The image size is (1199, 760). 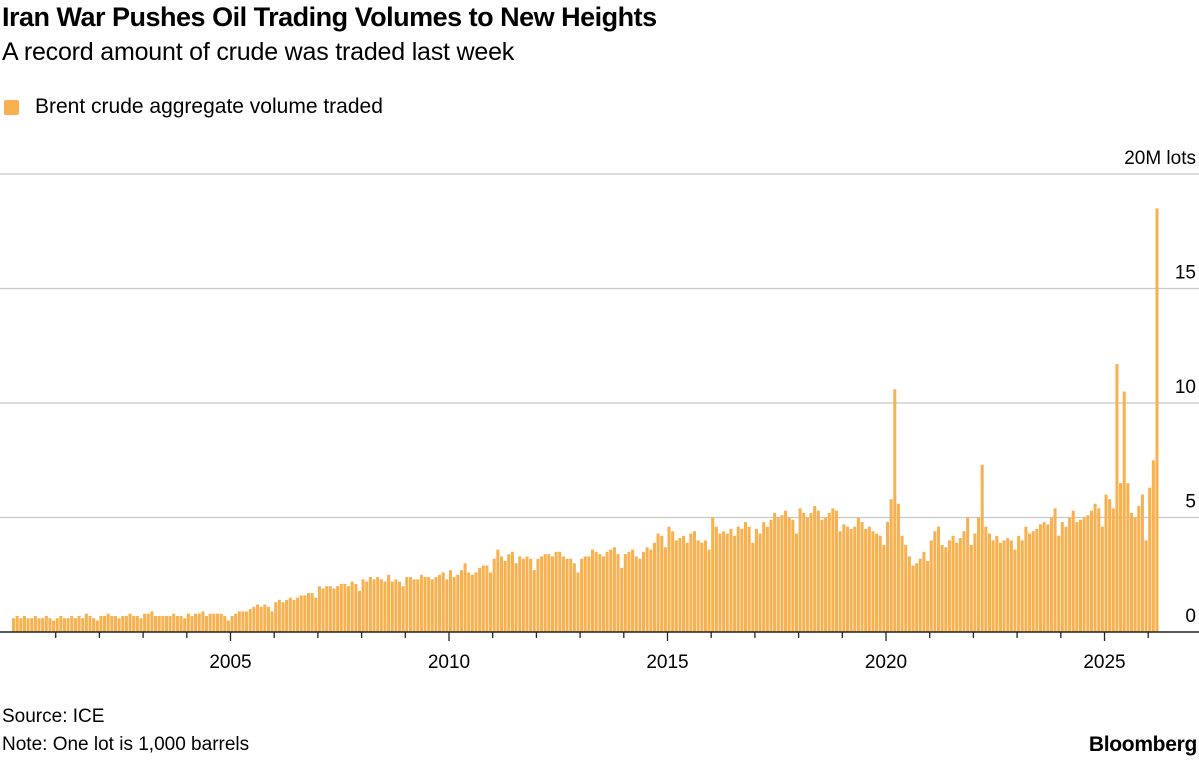 I want to click on x-tick-label: 2005, so click(x=230, y=662).